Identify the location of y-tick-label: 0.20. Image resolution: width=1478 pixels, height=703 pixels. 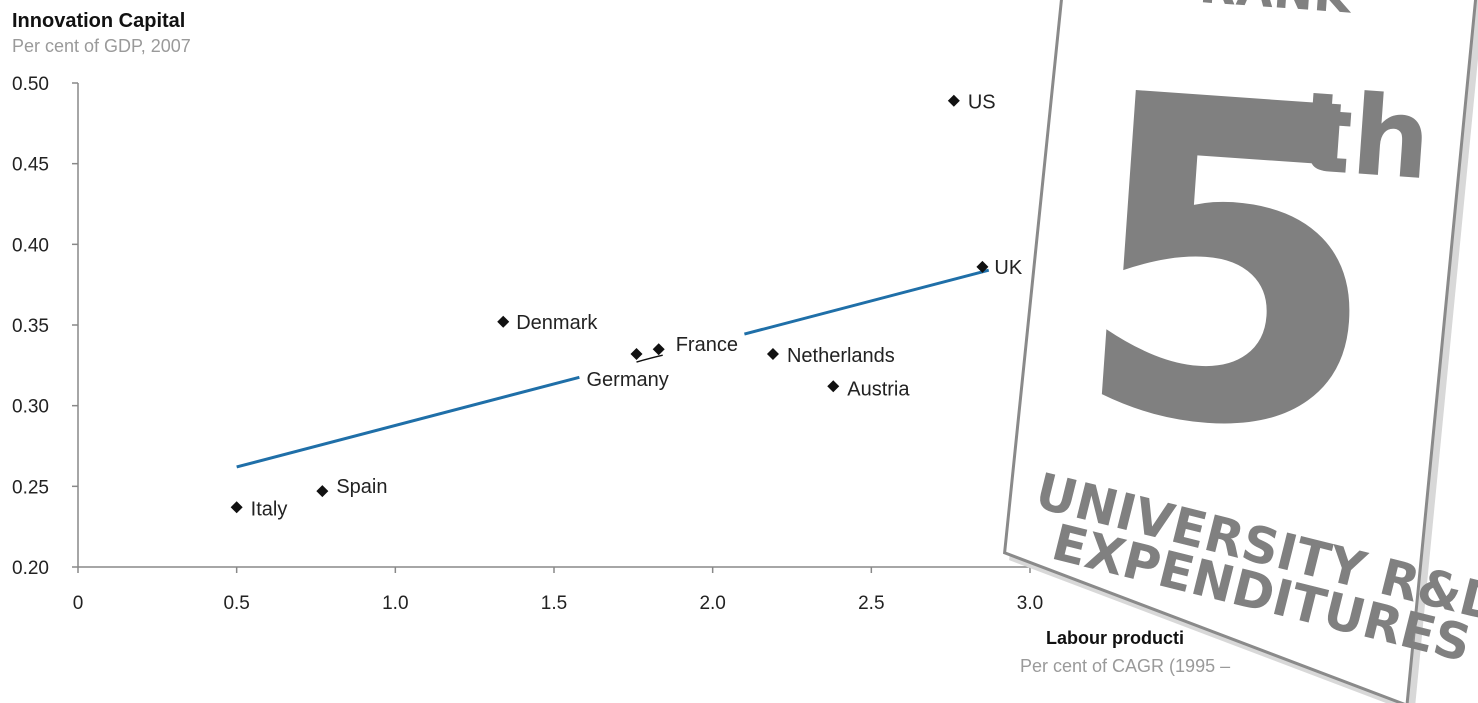
(30, 568).